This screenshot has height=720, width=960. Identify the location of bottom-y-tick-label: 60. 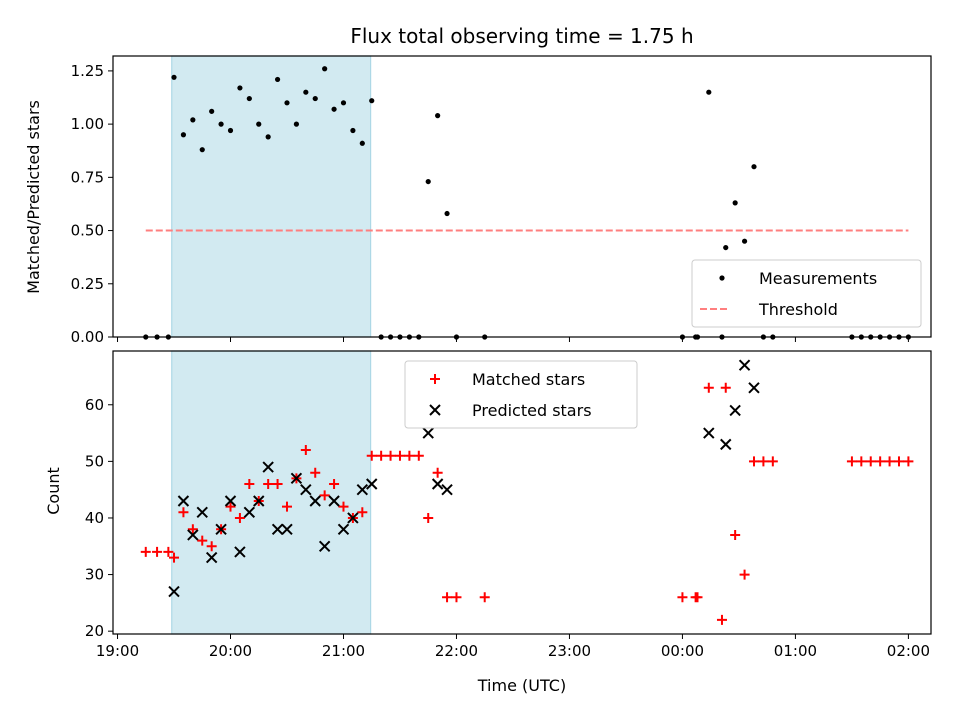
(94, 405).